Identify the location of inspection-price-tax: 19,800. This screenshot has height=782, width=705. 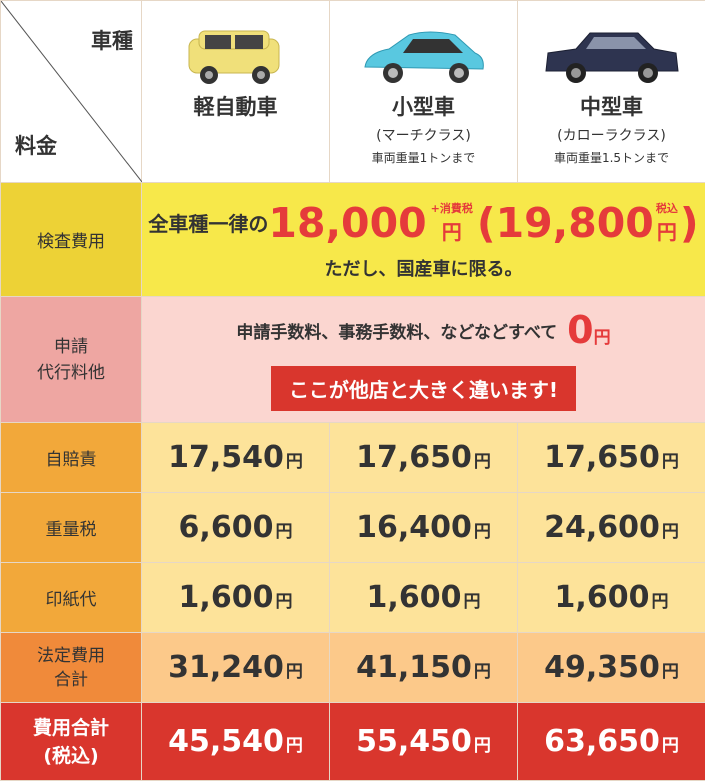
(574, 222).